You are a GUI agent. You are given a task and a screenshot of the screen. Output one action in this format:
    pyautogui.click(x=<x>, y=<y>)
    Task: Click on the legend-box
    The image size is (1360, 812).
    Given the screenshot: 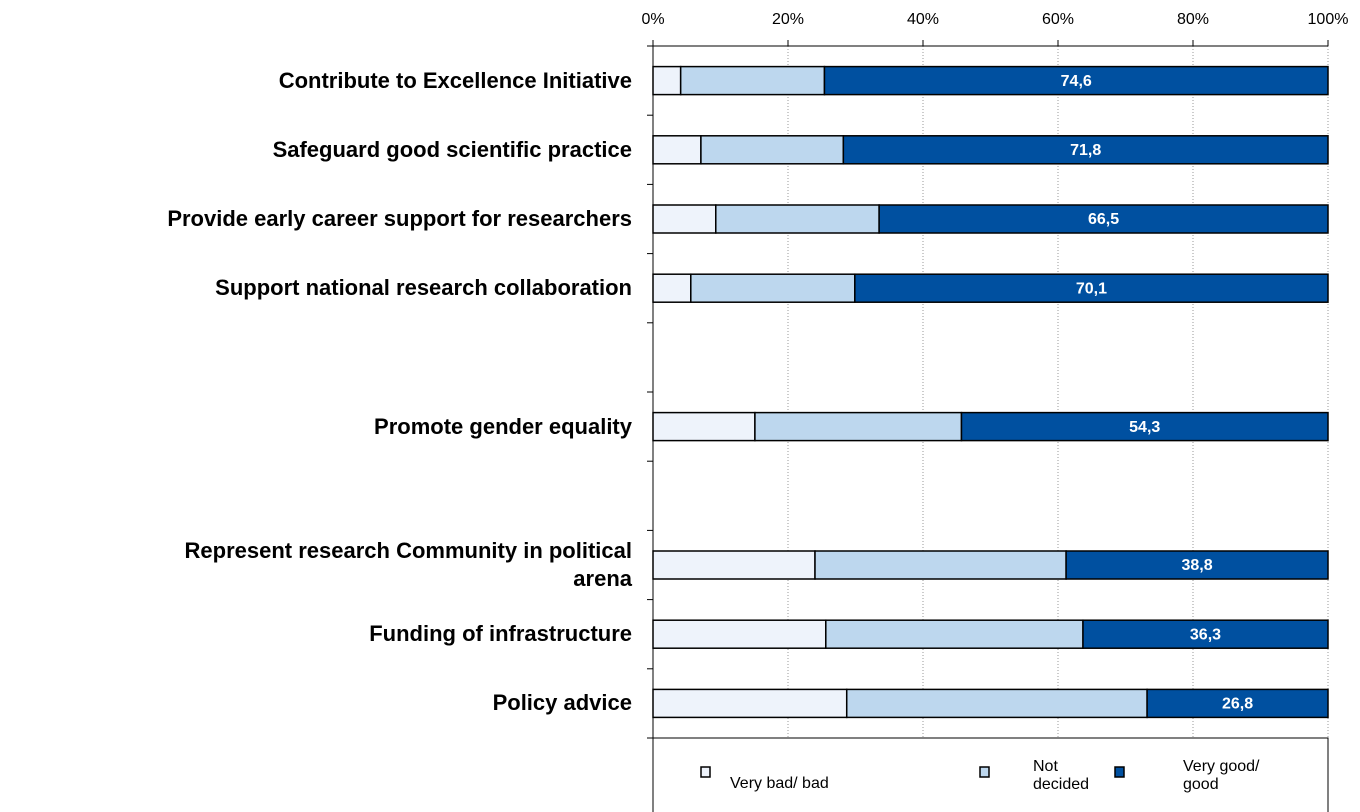 What is the action you would take?
    pyautogui.click(x=990, y=774)
    